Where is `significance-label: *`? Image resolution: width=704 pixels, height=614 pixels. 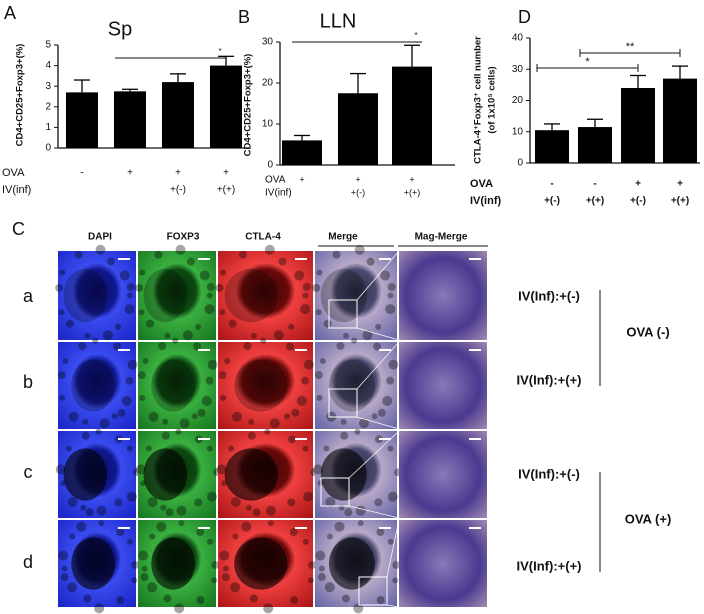
significance-label: * is located at coordinates (587, 62).